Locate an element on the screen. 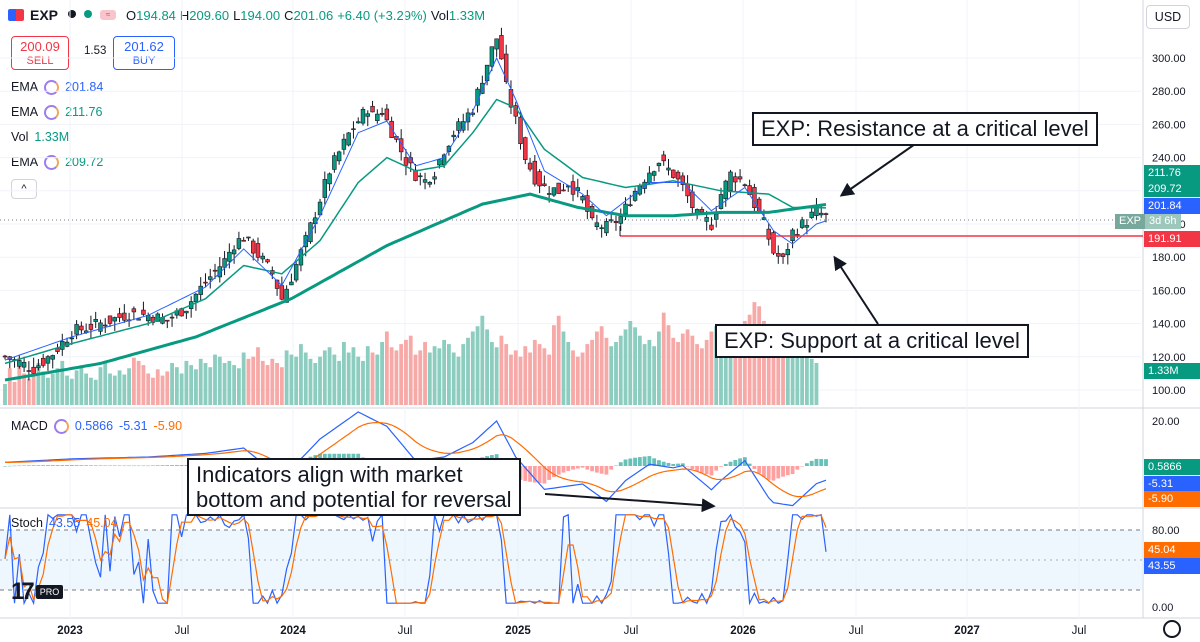  currency-selector: USD is located at coordinates (1168, 17).